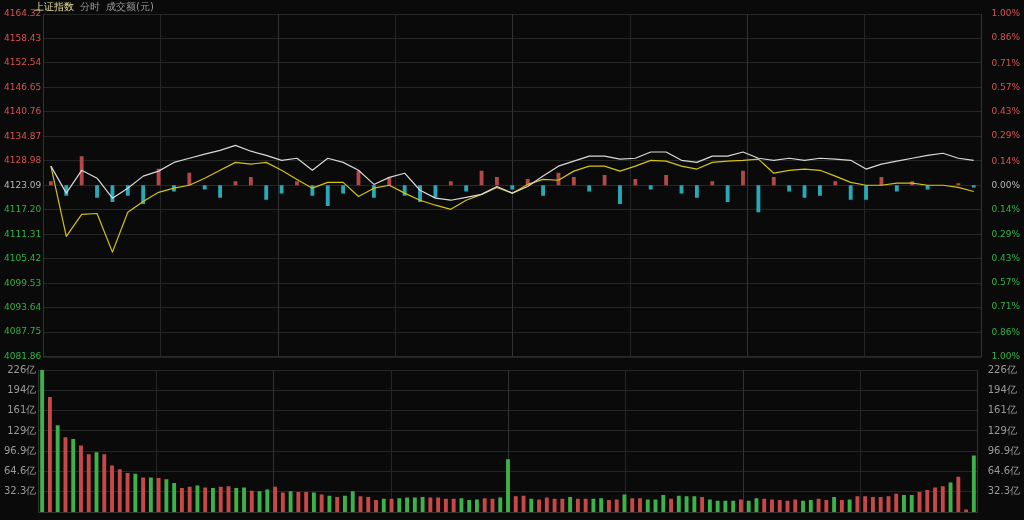 This screenshot has height=520, width=1024. I want to click on y2-tick-label: 0.57%, so click(1006, 87).